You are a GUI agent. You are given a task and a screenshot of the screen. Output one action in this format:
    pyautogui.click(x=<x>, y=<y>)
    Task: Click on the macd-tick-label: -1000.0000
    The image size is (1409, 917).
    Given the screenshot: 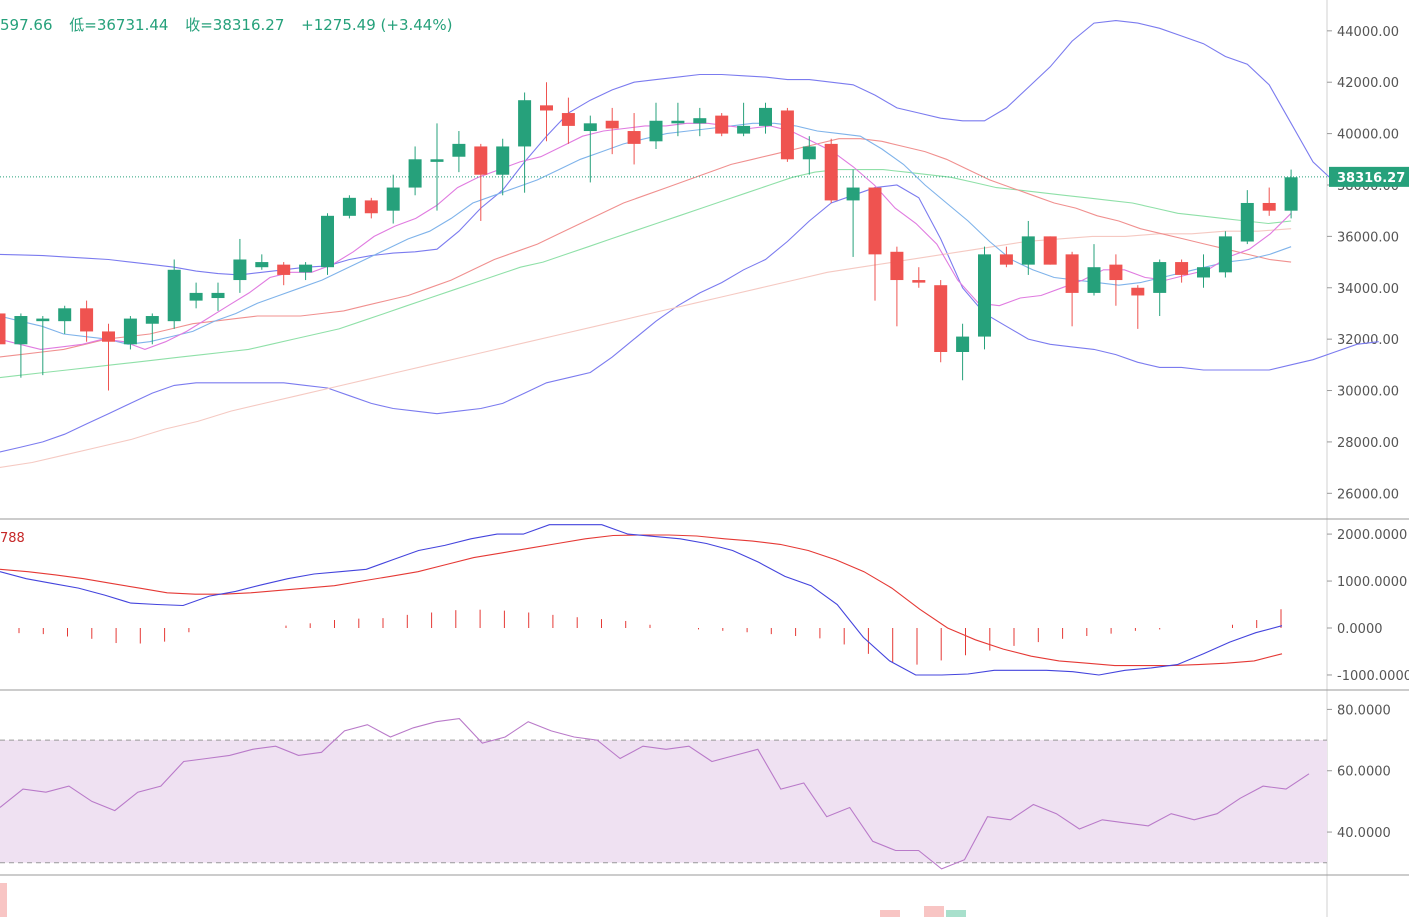 What is the action you would take?
    pyautogui.click(x=1373, y=676)
    